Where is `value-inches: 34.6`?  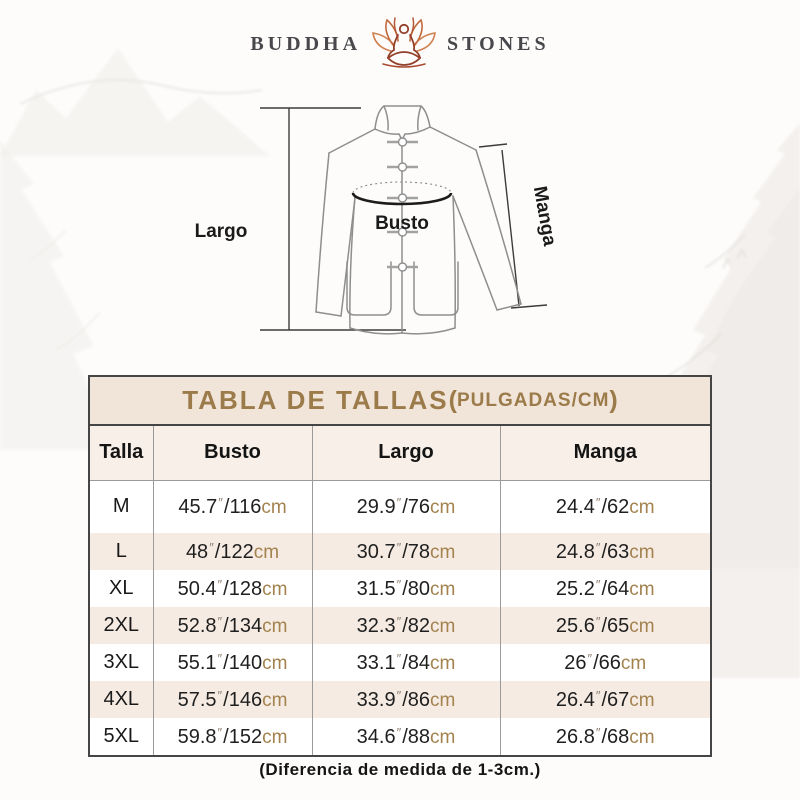 value-inches: 34.6 is located at coordinates (376, 736).